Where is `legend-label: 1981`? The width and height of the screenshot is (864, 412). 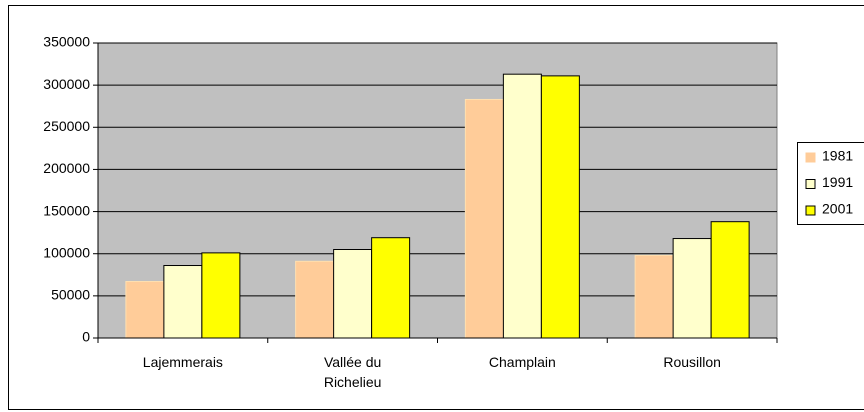
legend-label: 1981 is located at coordinates (837, 156).